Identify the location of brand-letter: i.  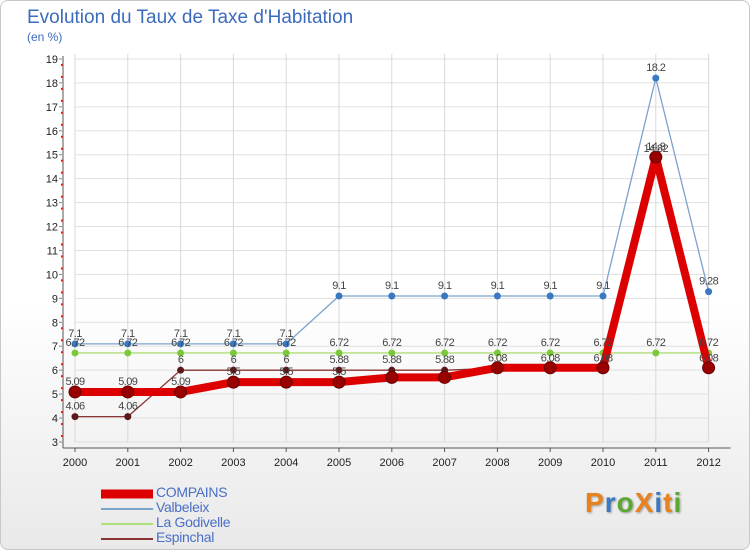
(659, 502).